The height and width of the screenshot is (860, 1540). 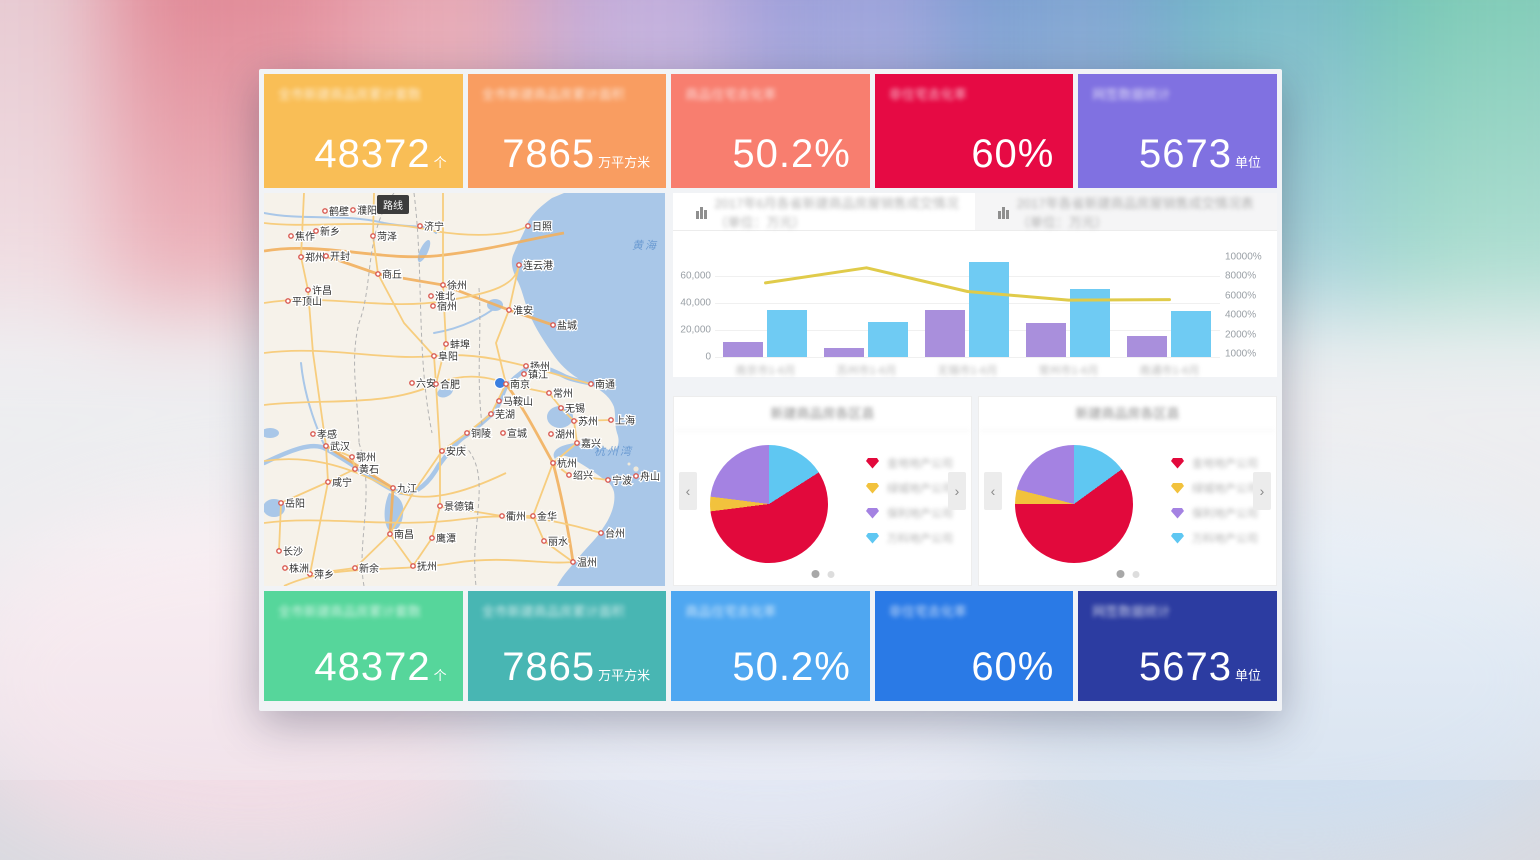 What do you see at coordinates (366, 458) in the screenshot?
I see `city-label: 鄂州` at bounding box center [366, 458].